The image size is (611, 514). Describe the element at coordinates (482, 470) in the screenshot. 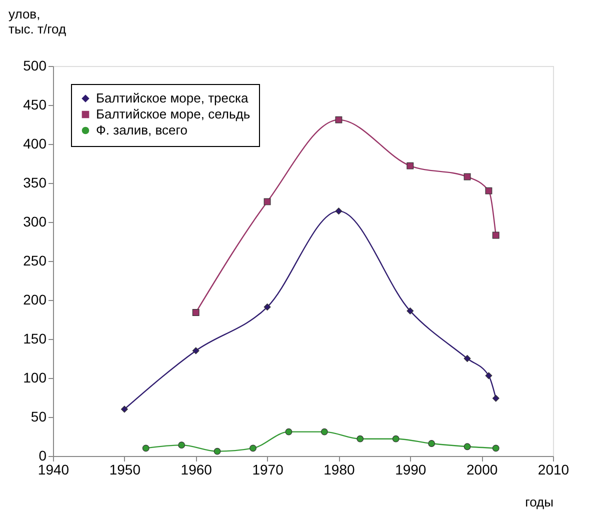

I see `x-tick-label: 2000` at that location.